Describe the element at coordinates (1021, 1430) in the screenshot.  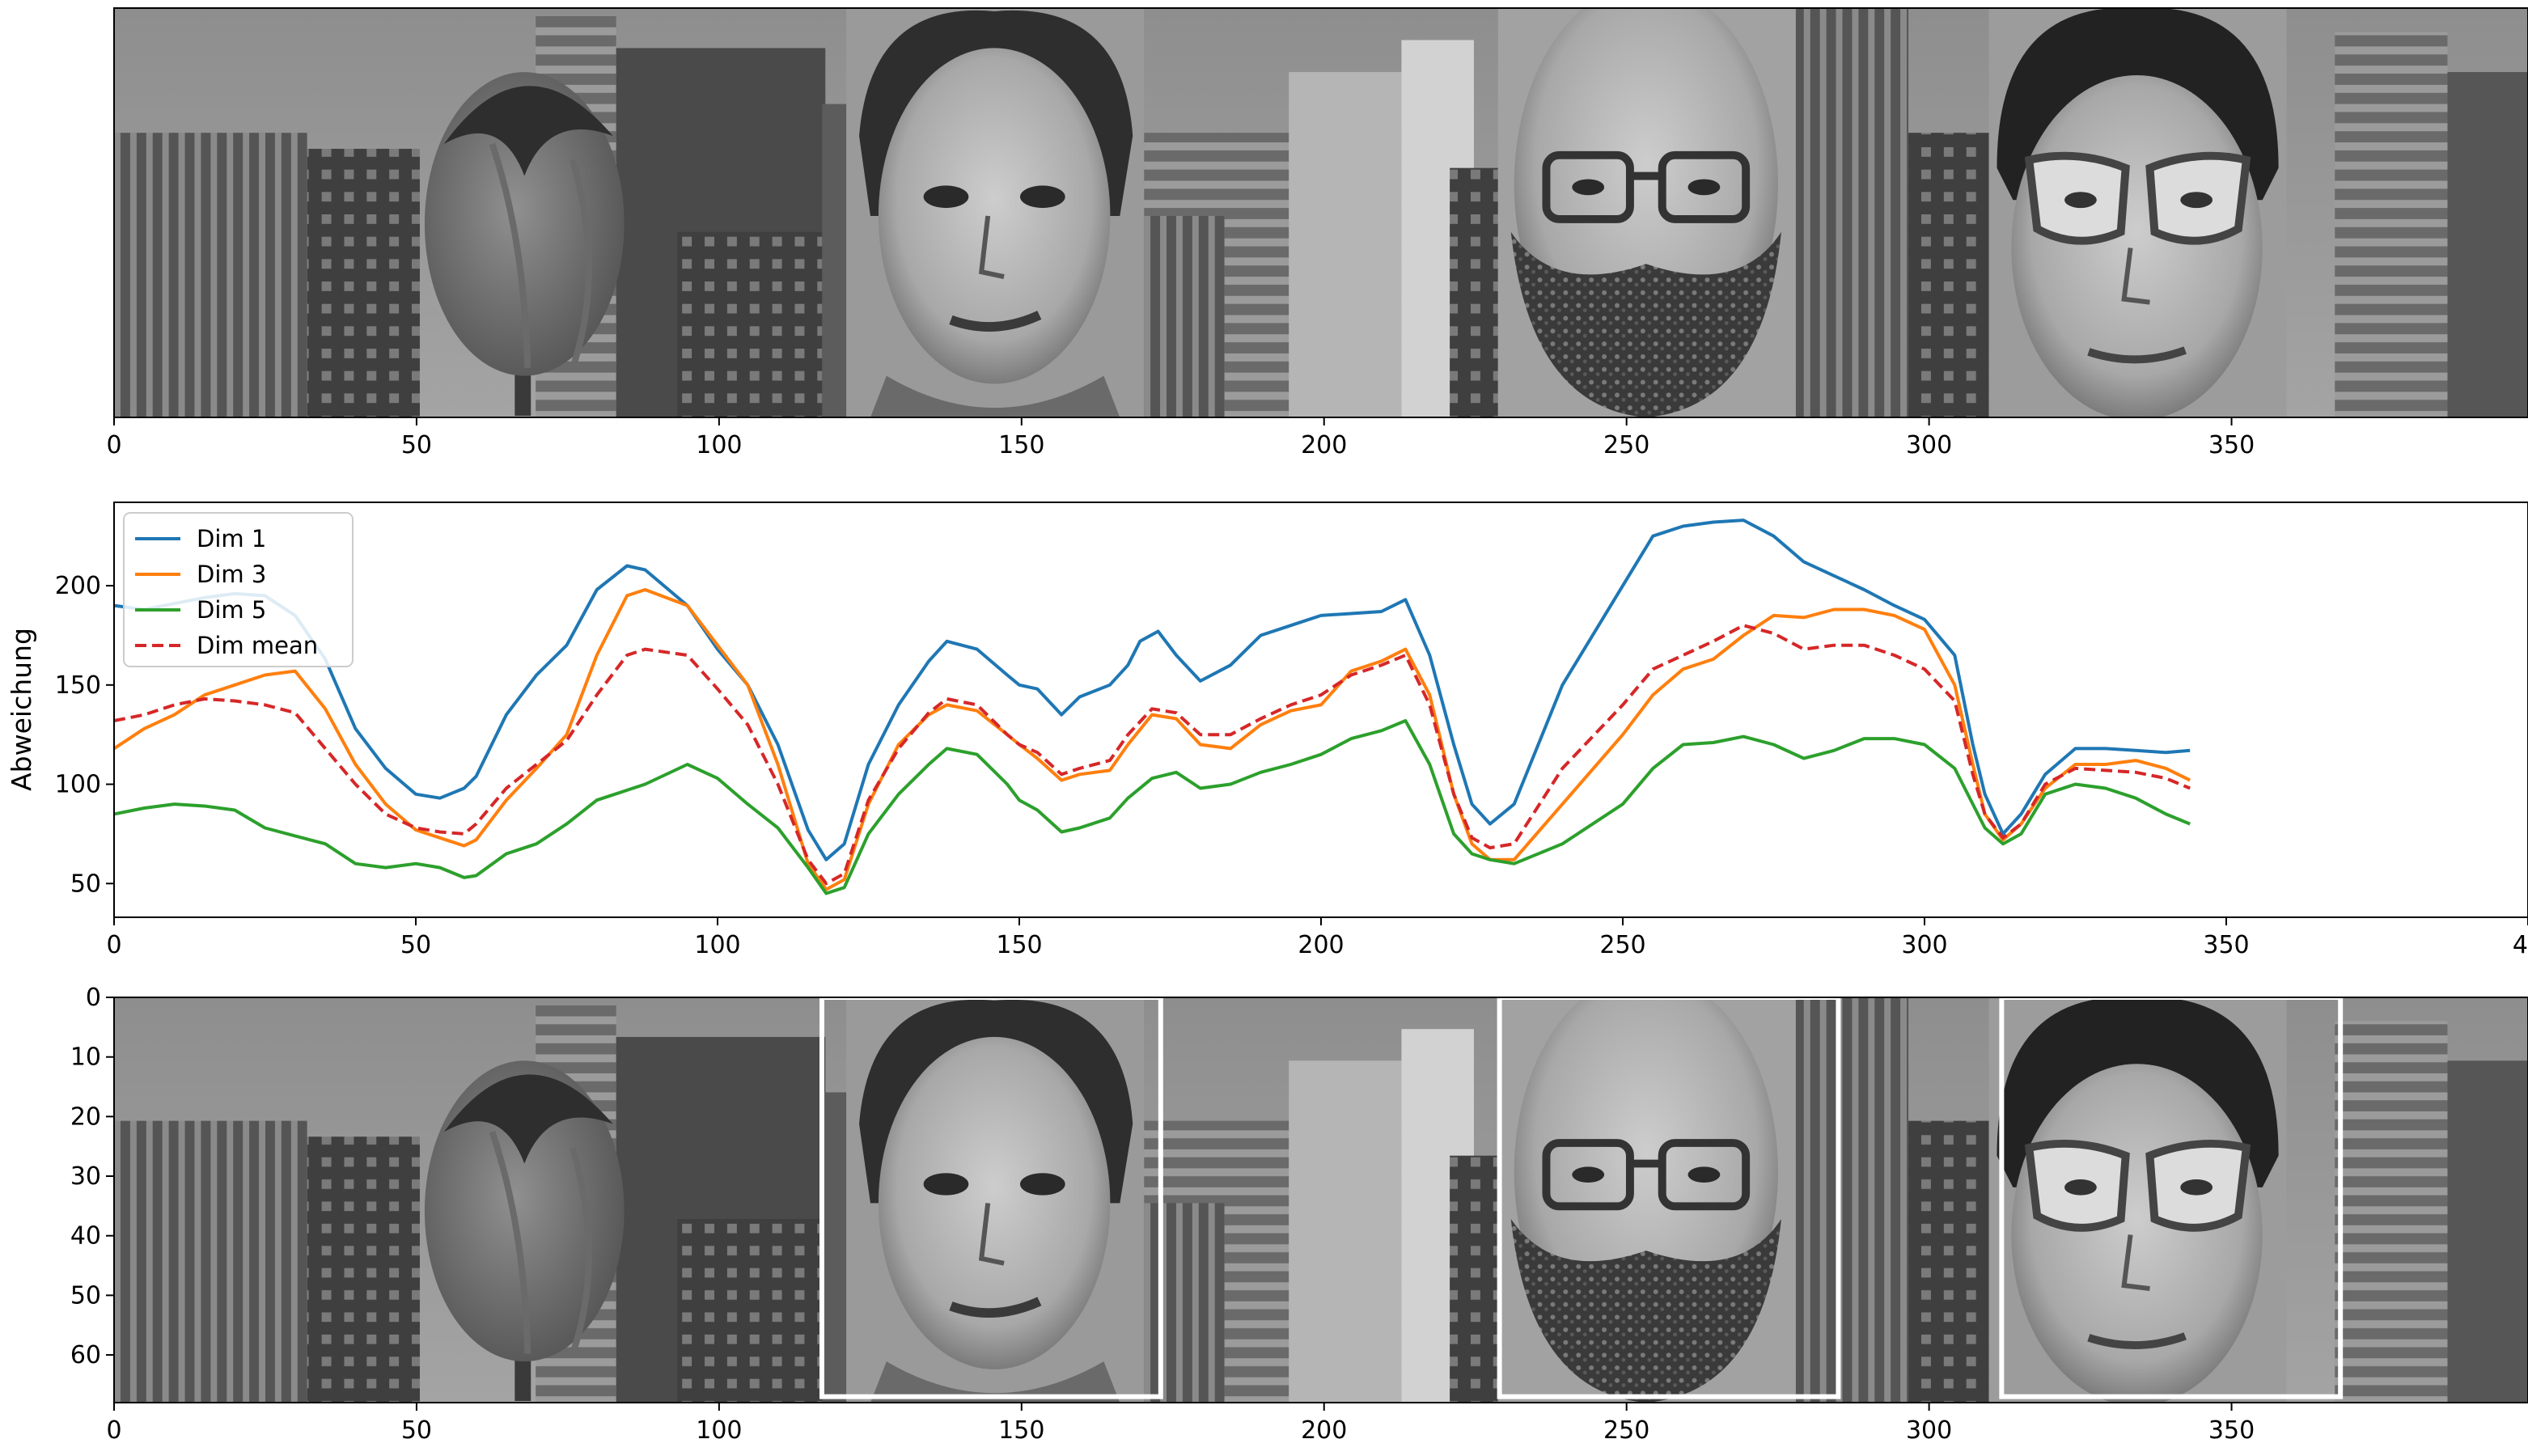
I see `x-bottom-tick-label: 150` at that location.